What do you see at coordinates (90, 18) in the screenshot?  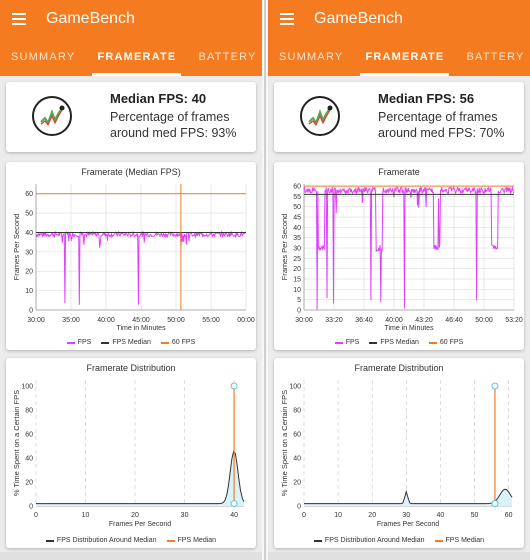 I see `app-title: GameBench` at bounding box center [90, 18].